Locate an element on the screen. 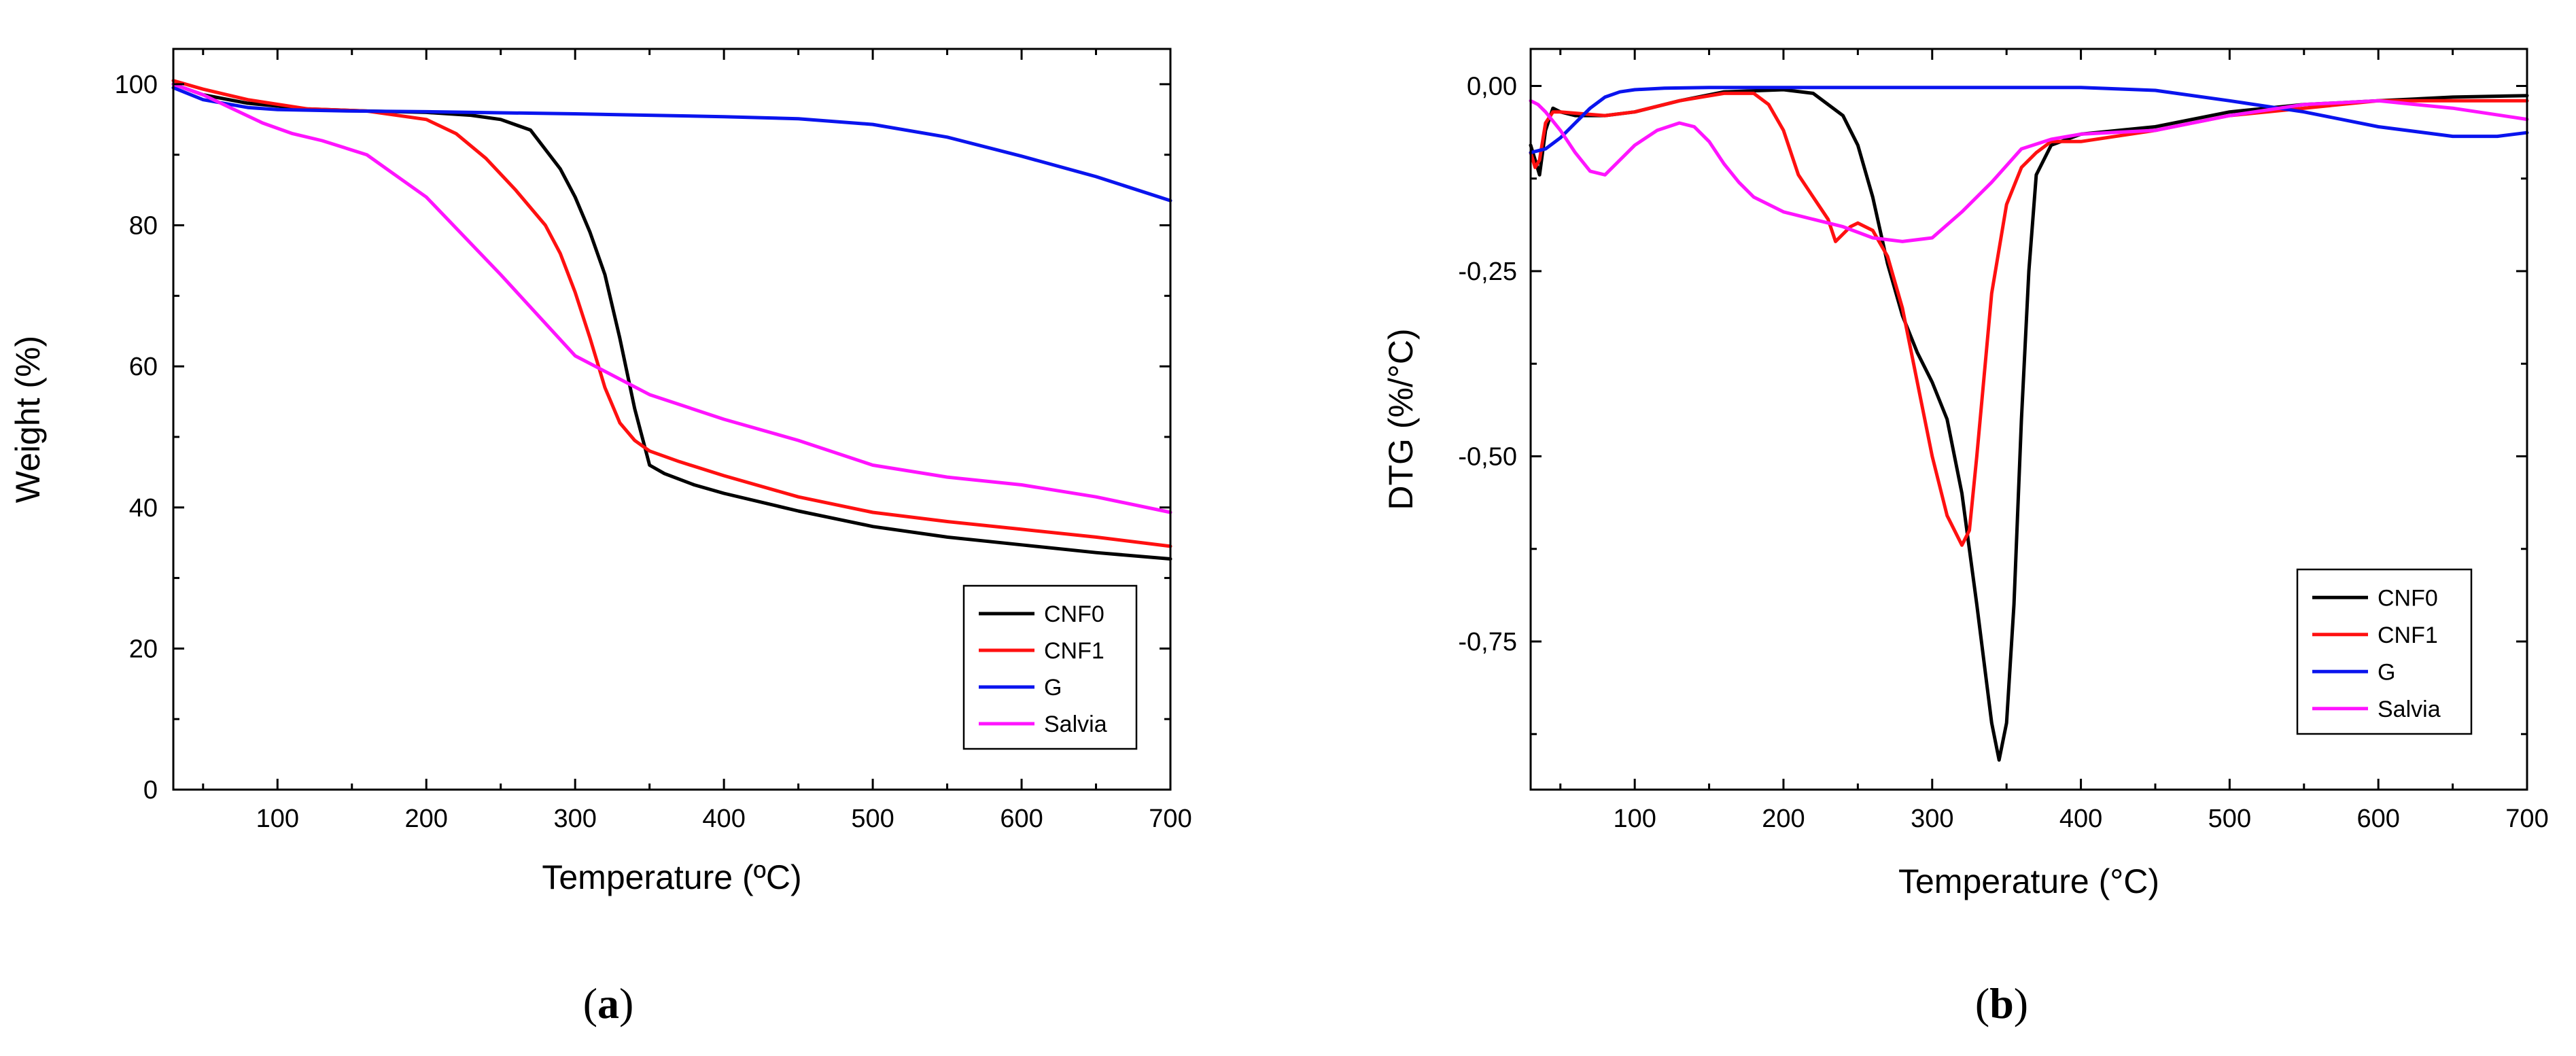 This screenshot has height=1056, width=2576. y-tick-label: 0 is located at coordinates (150, 790).